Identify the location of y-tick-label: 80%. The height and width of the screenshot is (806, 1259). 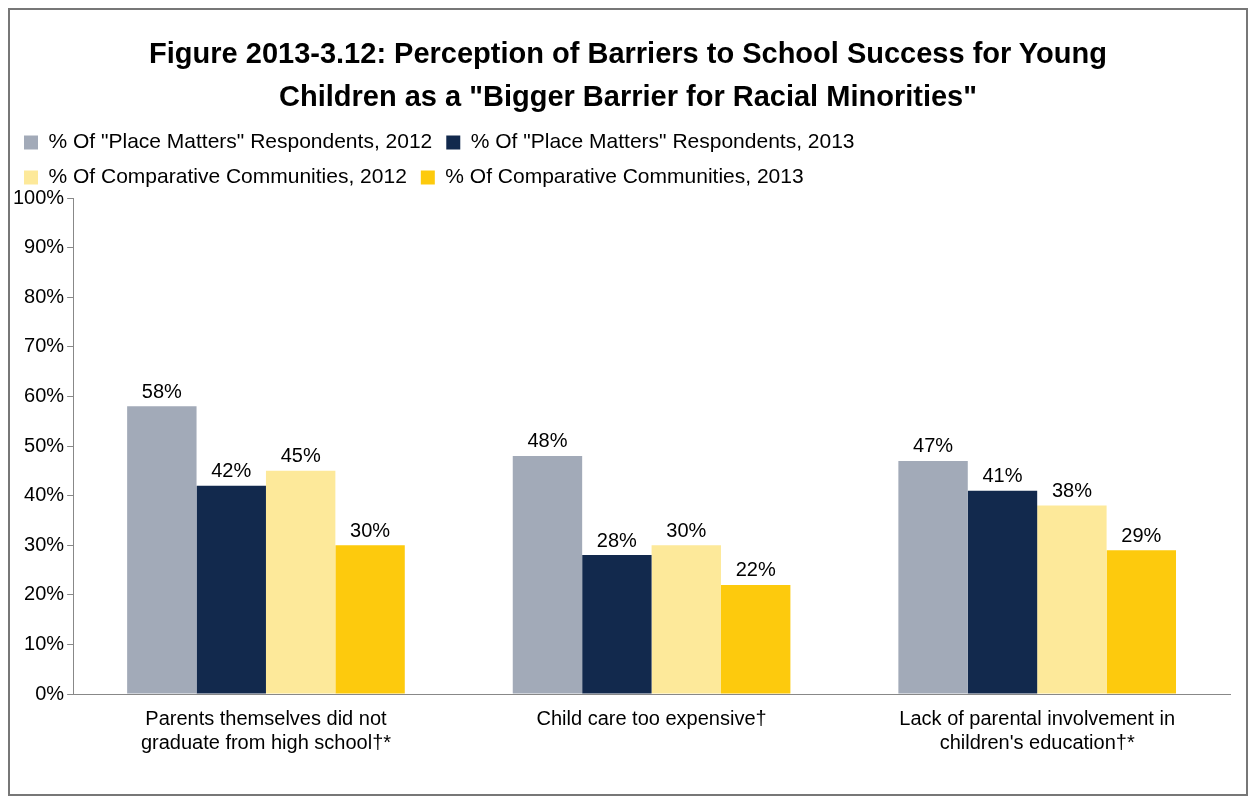
(44, 295).